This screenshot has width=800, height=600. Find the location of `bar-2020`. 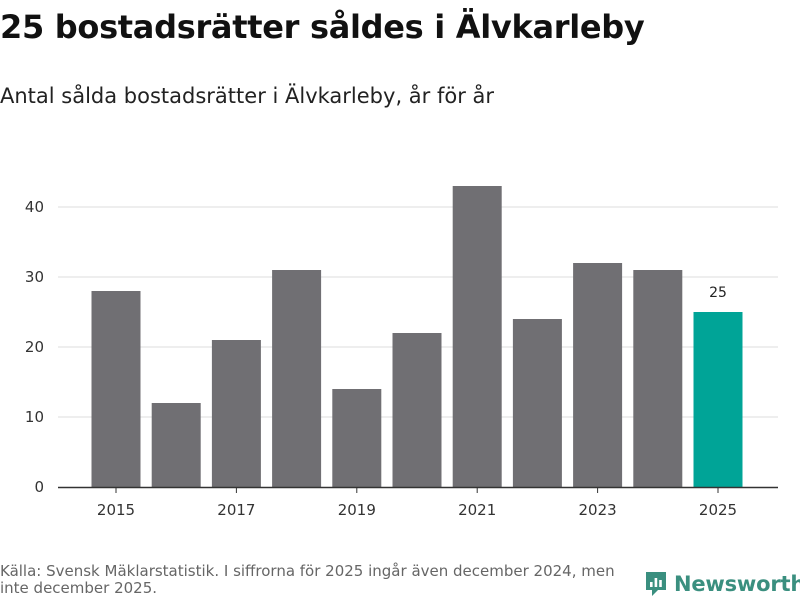

bar-2020 is located at coordinates (417, 410).